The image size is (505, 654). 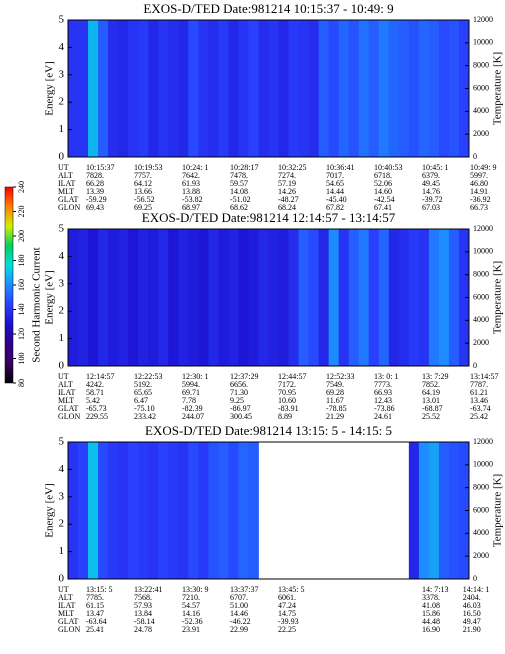 I want to click on y-tick-label: 2, so click(x=62, y=311).